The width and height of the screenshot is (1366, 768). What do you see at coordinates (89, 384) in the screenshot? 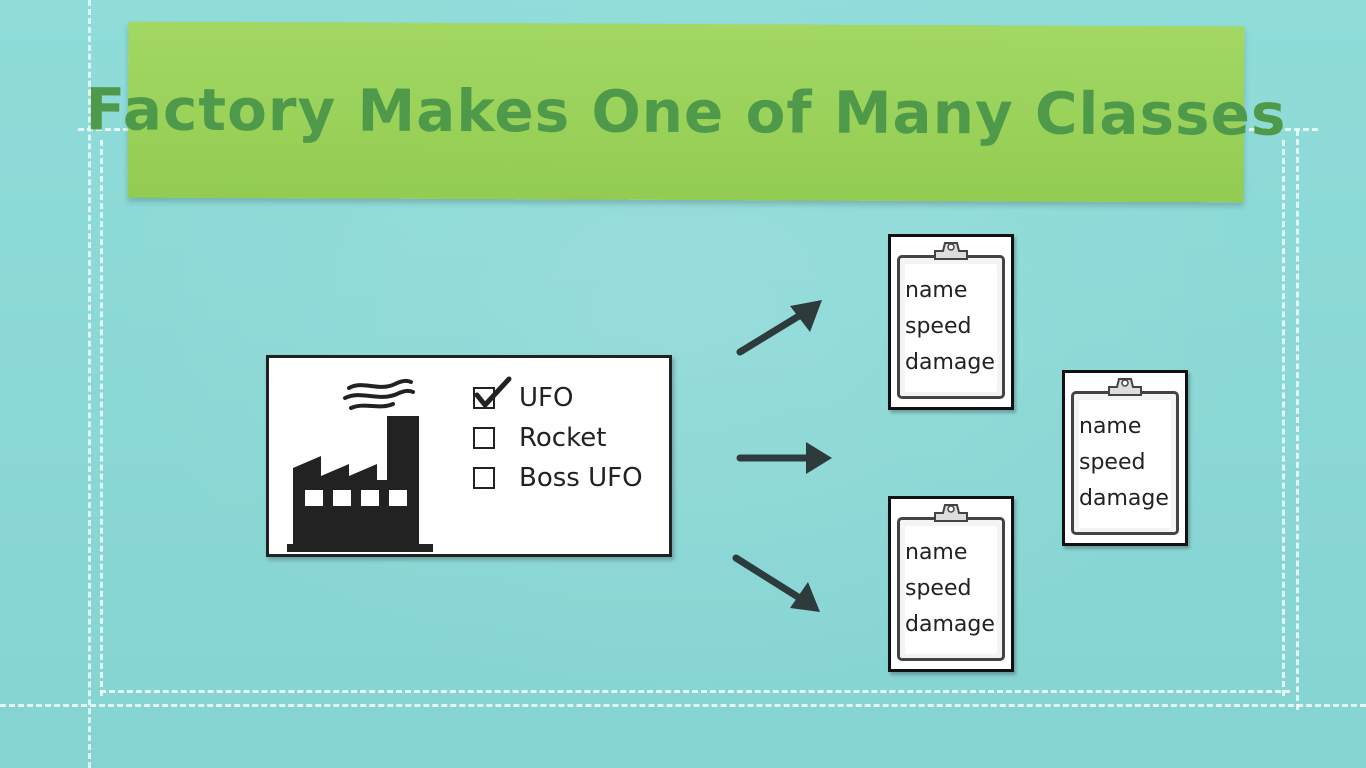
I see `stitch-left` at bounding box center [89, 384].